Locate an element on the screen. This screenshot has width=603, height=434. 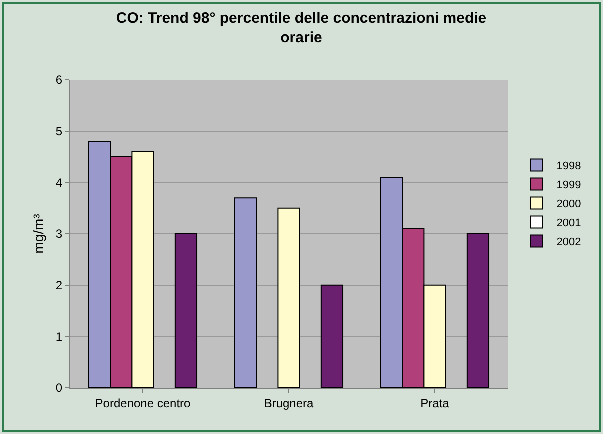
chart-title: CO: Trend 98° percentile delle concentrazioni medie orarie is located at coordinates (301, 28).